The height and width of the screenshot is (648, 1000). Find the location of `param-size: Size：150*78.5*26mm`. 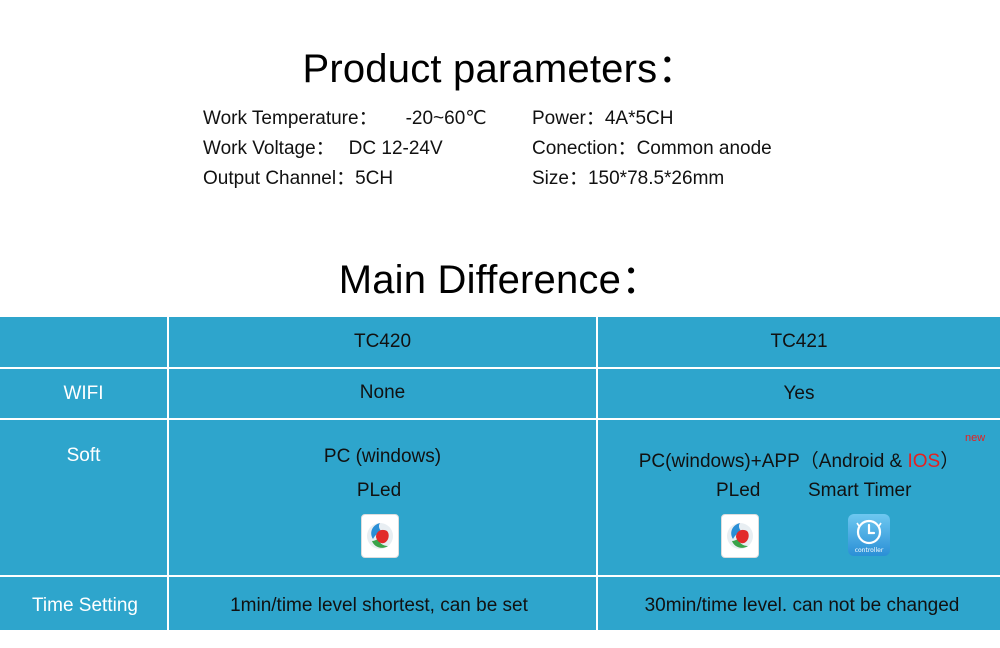

param-size: Size：150*78.5*26mm is located at coordinates (652, 179).